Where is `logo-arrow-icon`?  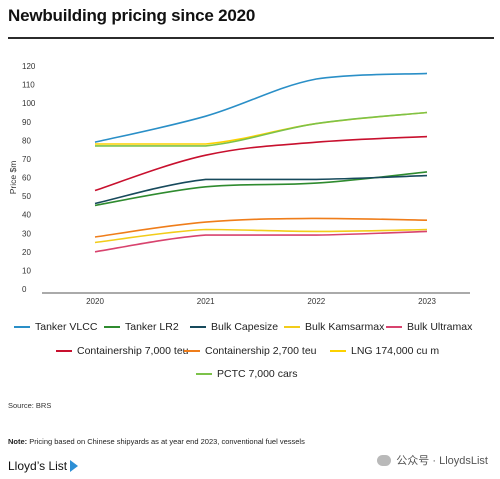
logo-arrow-icon is located at coordinates (74, 466).